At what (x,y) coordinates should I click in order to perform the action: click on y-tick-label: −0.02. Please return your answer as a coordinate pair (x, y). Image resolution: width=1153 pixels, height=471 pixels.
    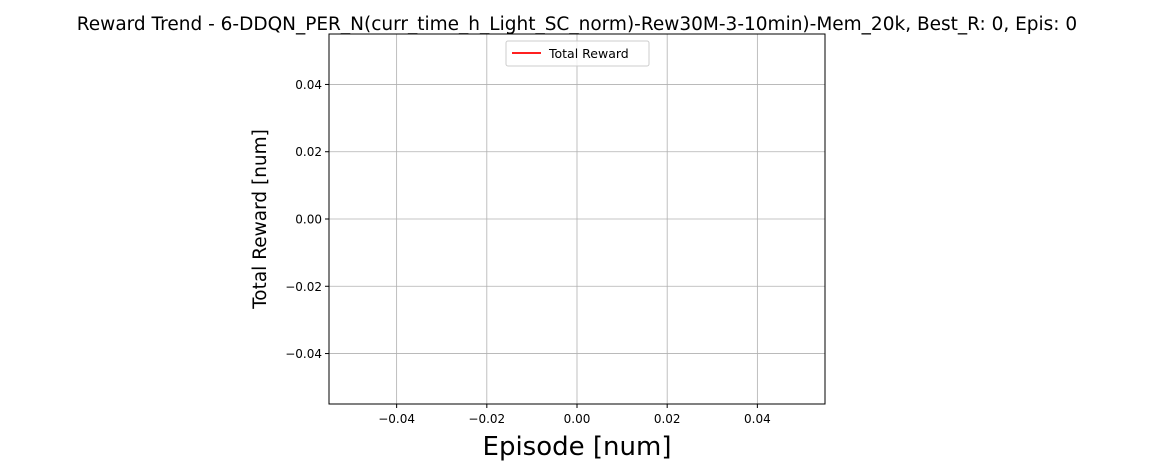
    Looking at the image, I should click on (303, 287).